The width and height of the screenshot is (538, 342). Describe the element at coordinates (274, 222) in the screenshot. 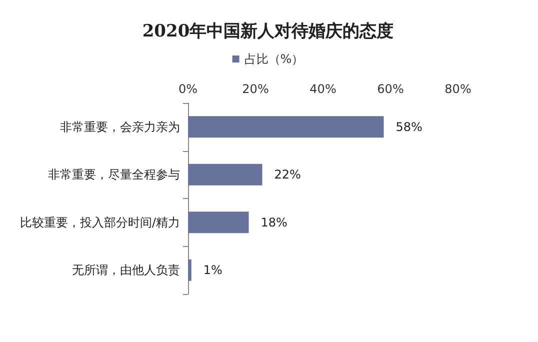

I see `data-label: 18%` at that location.